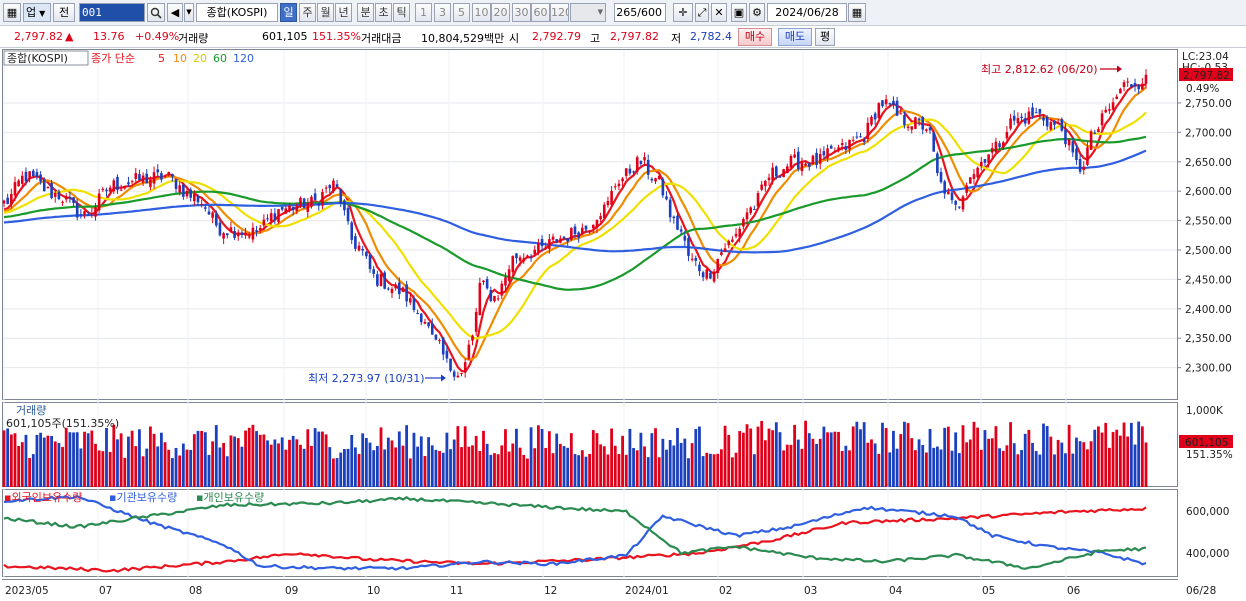 Image resolution: width=1246 pixels, height=601 pixels. Describe the element at coordinates (540, 12) in the screenshot. I see `interval-button-6: 60` at that location.